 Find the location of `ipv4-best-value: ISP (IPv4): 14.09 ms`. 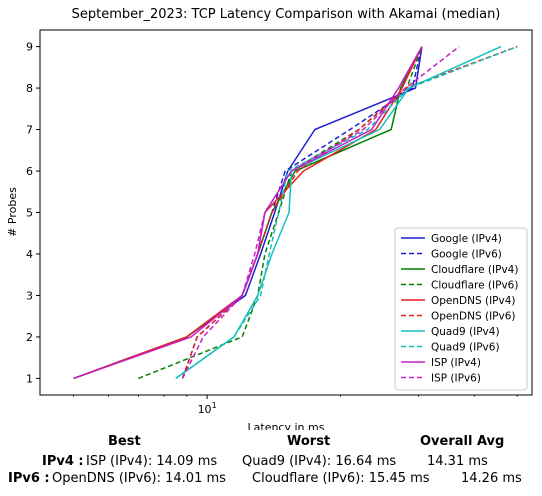

ipv4-best-value: ISP (IPv4): 14.09 ms is located at coordinates (152, 461).